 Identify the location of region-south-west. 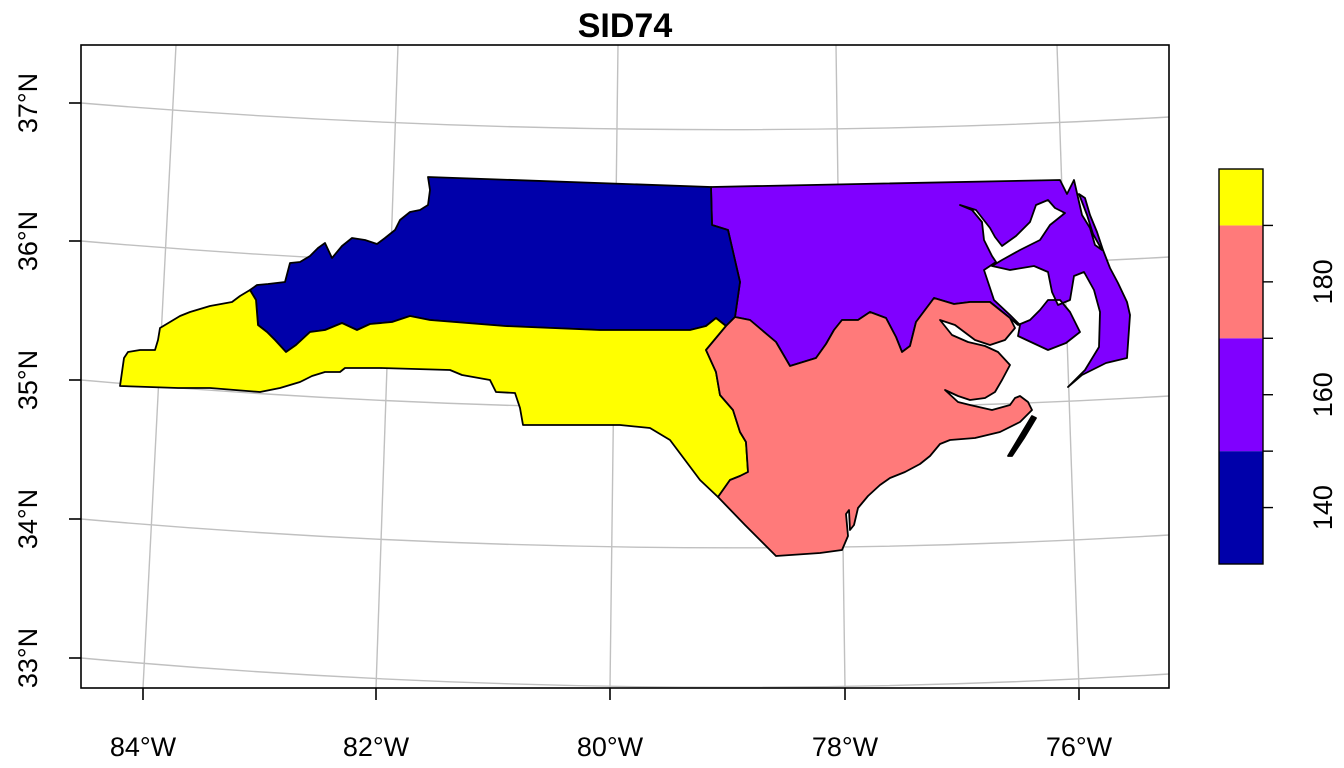
(434, 393).